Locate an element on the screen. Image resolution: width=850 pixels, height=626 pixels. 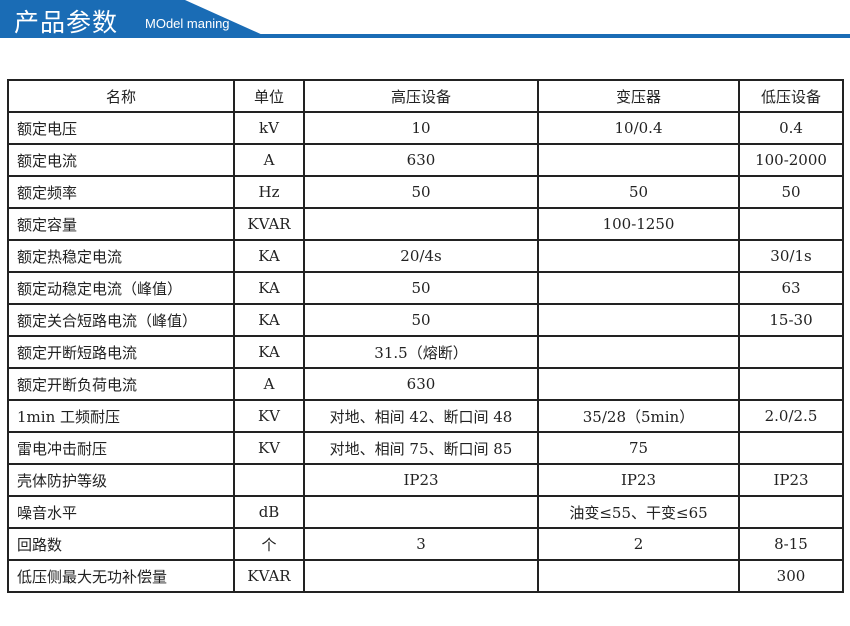
column-header: 高压设备 is located at coordinates (421, 96).